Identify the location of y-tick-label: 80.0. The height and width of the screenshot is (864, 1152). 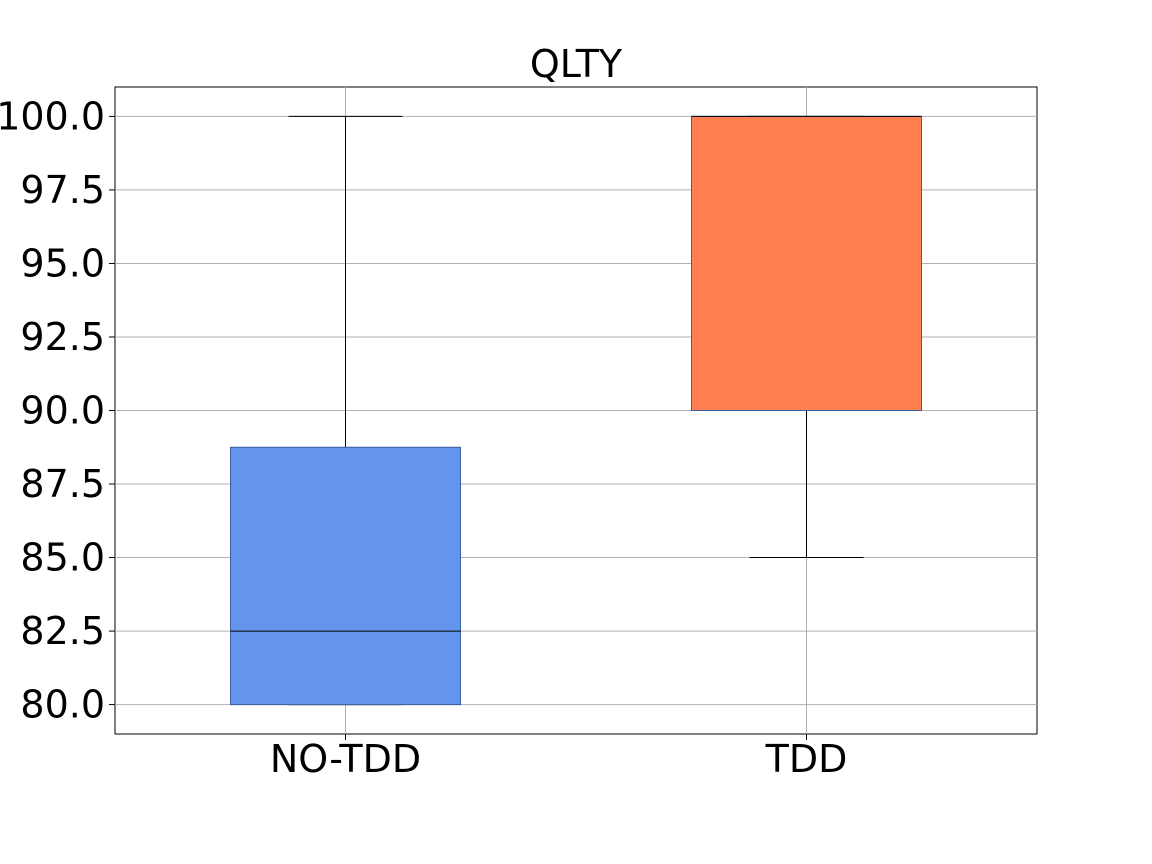
(62, 705).